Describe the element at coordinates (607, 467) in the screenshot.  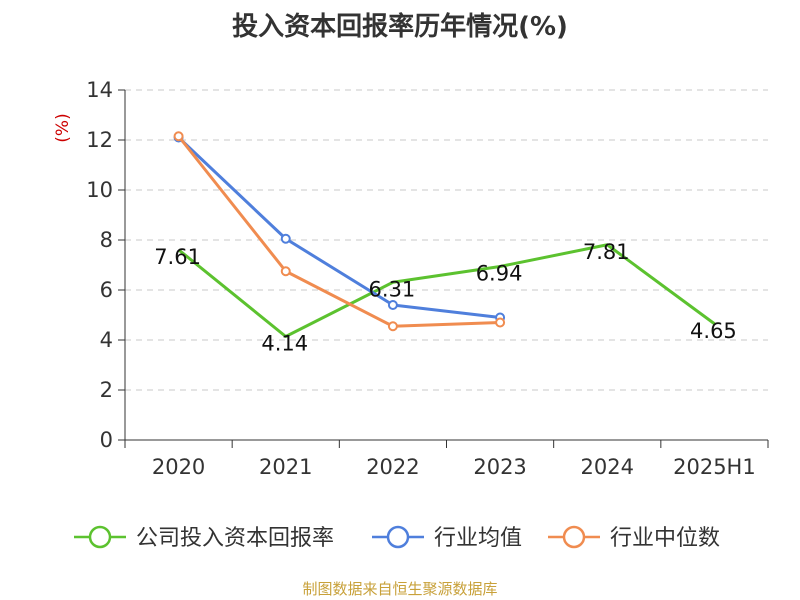
I see `x-tick-label: 2024` at that location.